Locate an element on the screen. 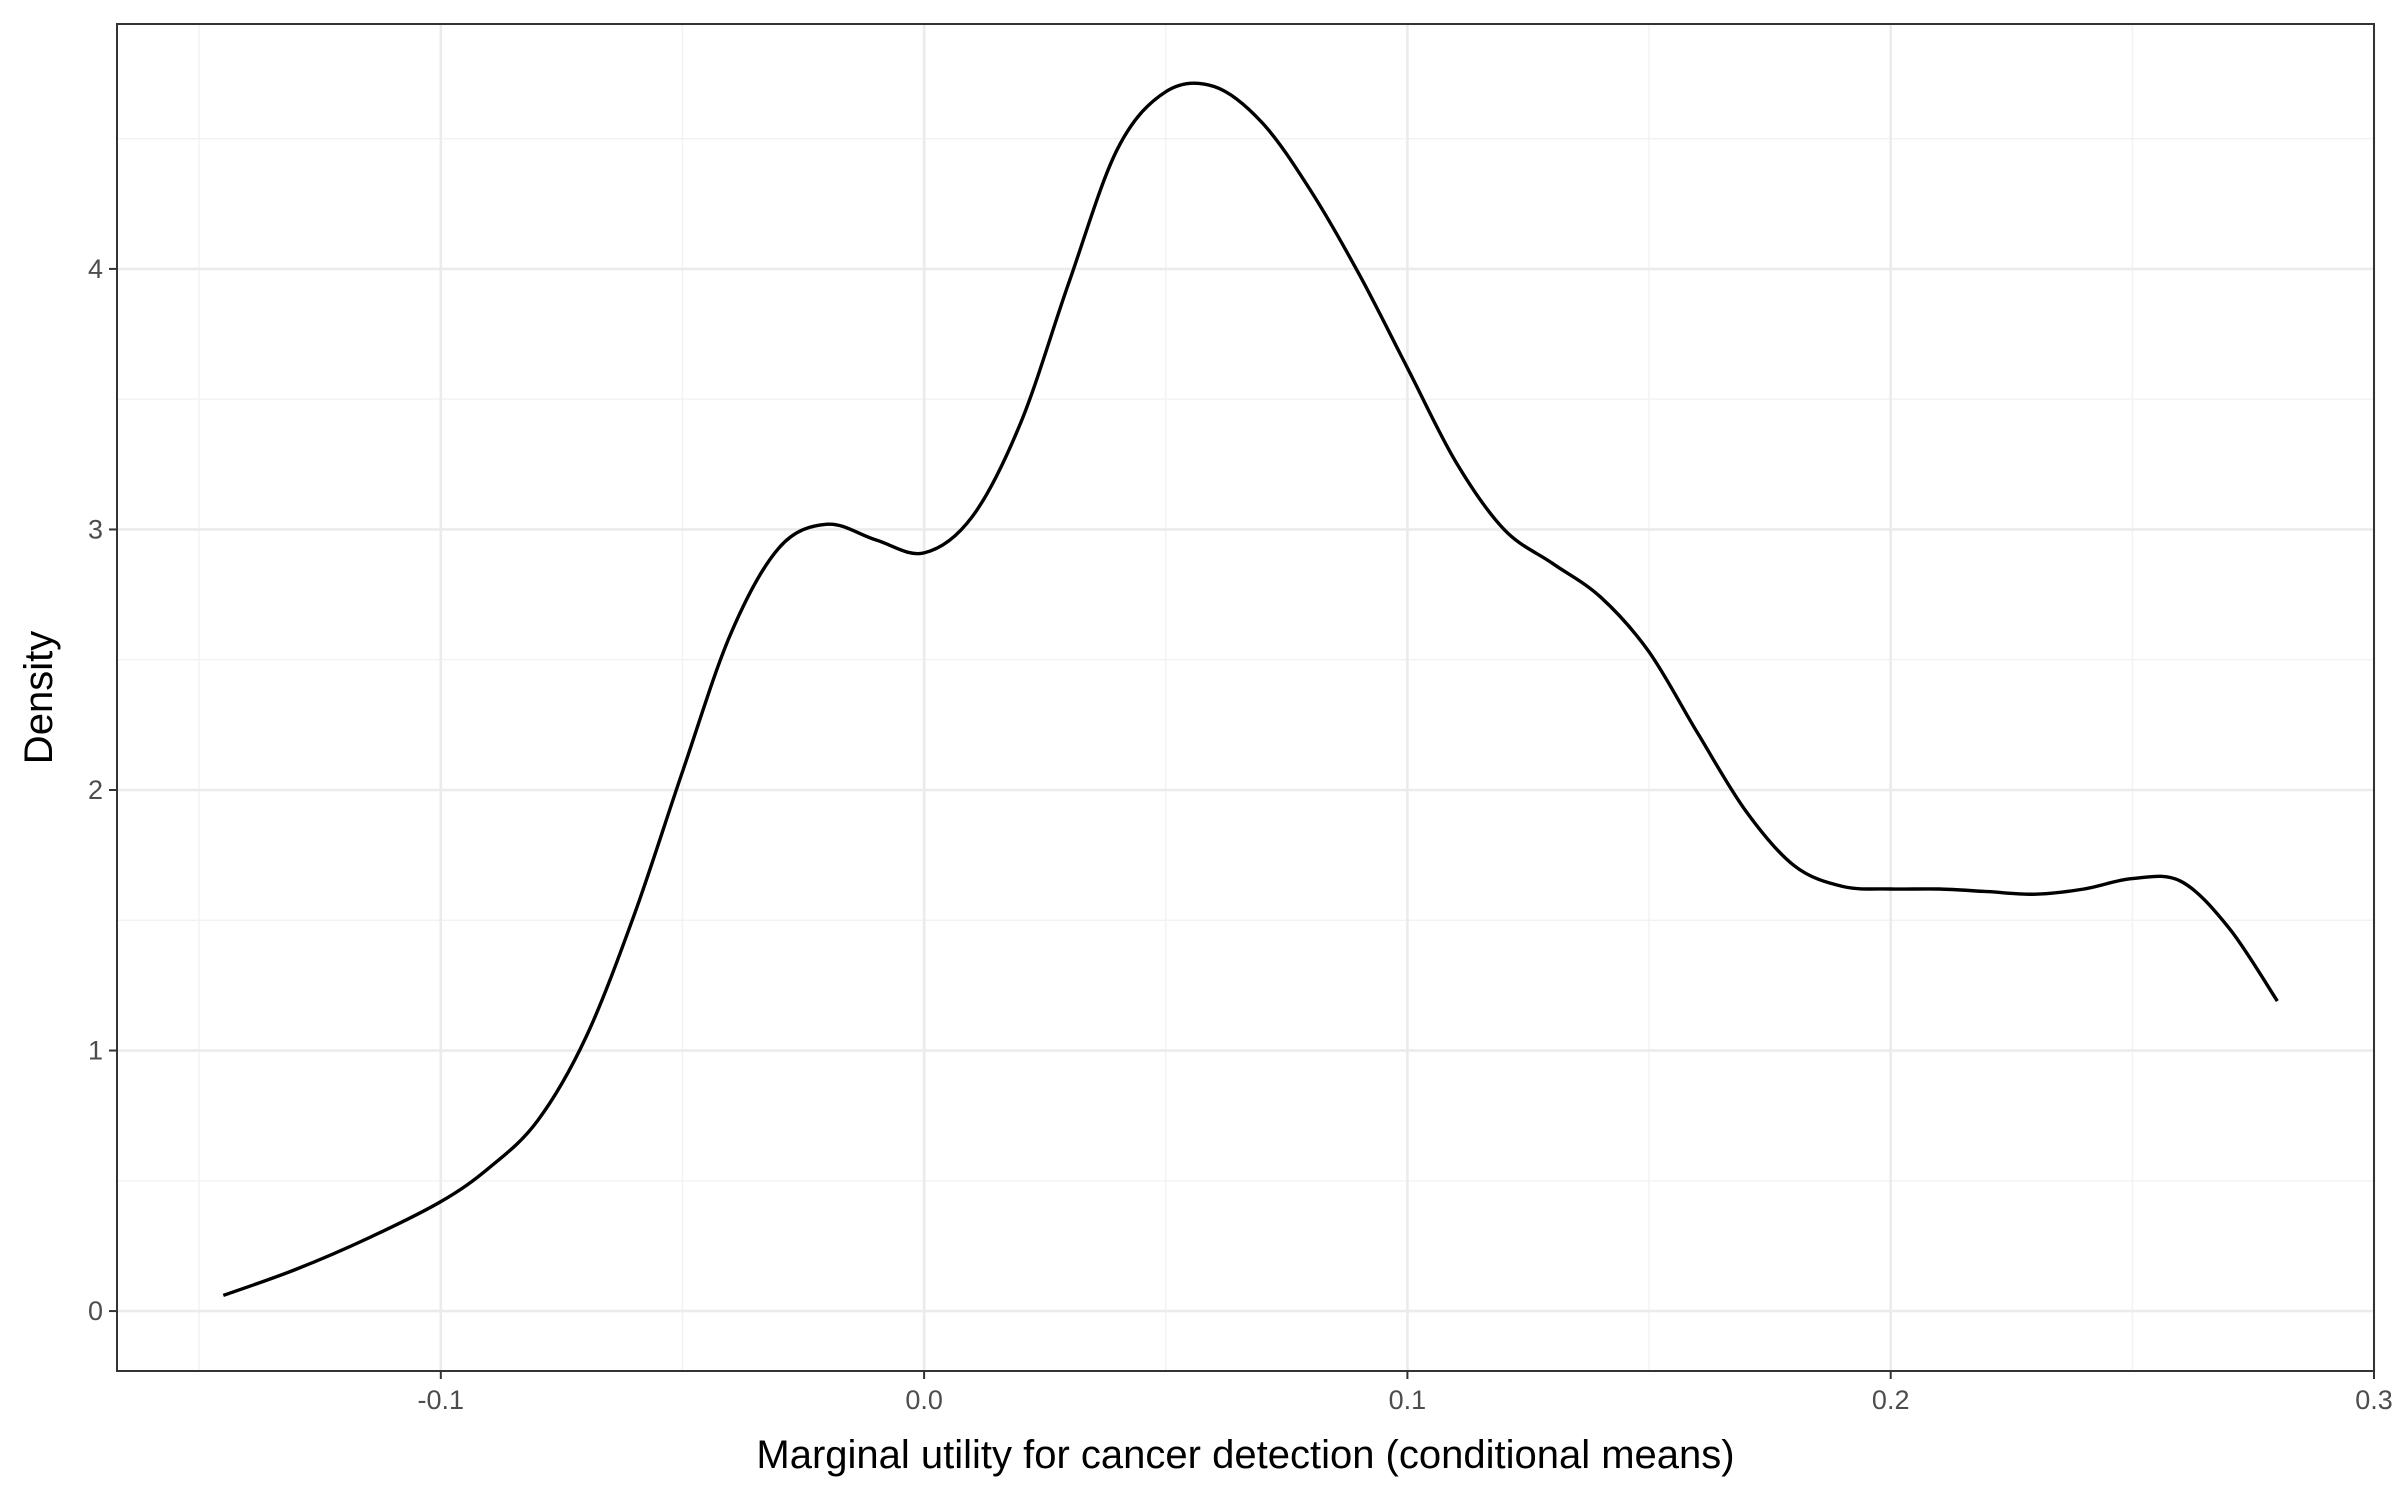  y-tick-label: 1 is located at coordinates (95, 1051).